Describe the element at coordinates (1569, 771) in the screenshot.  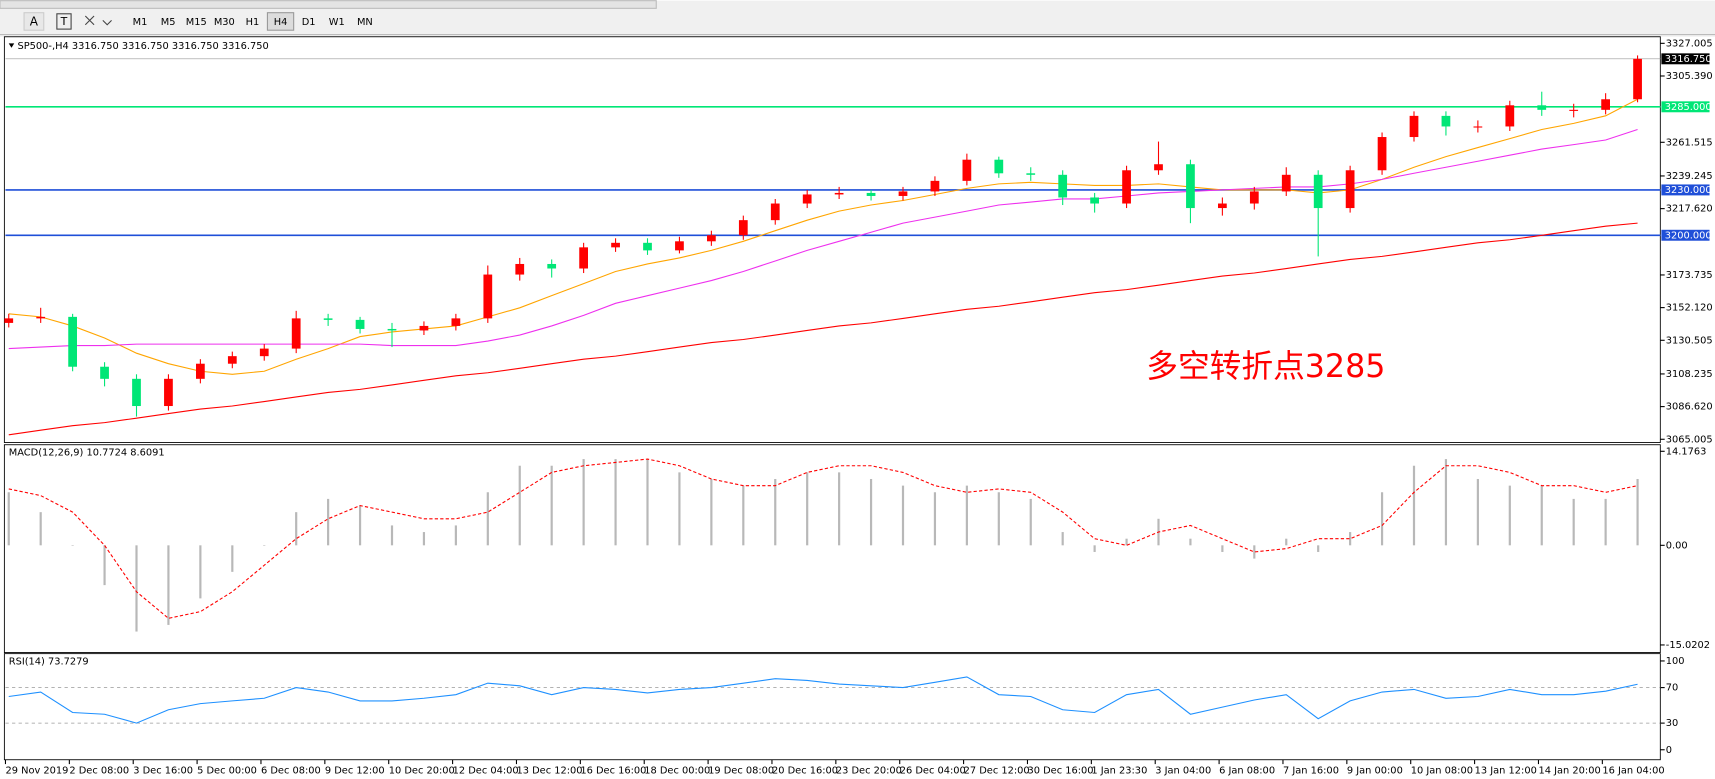
I see `x-tick-label: 14 Jan 20:00` at that location.